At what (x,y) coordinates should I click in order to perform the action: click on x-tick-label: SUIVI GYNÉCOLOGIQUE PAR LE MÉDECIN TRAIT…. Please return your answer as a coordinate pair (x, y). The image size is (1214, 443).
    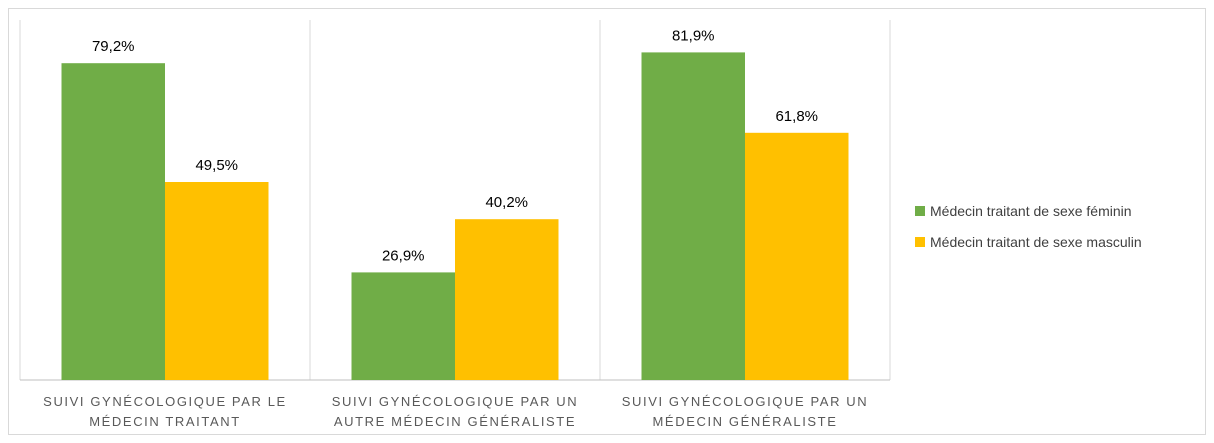
    Looking at the image, I should click on (165, 411).